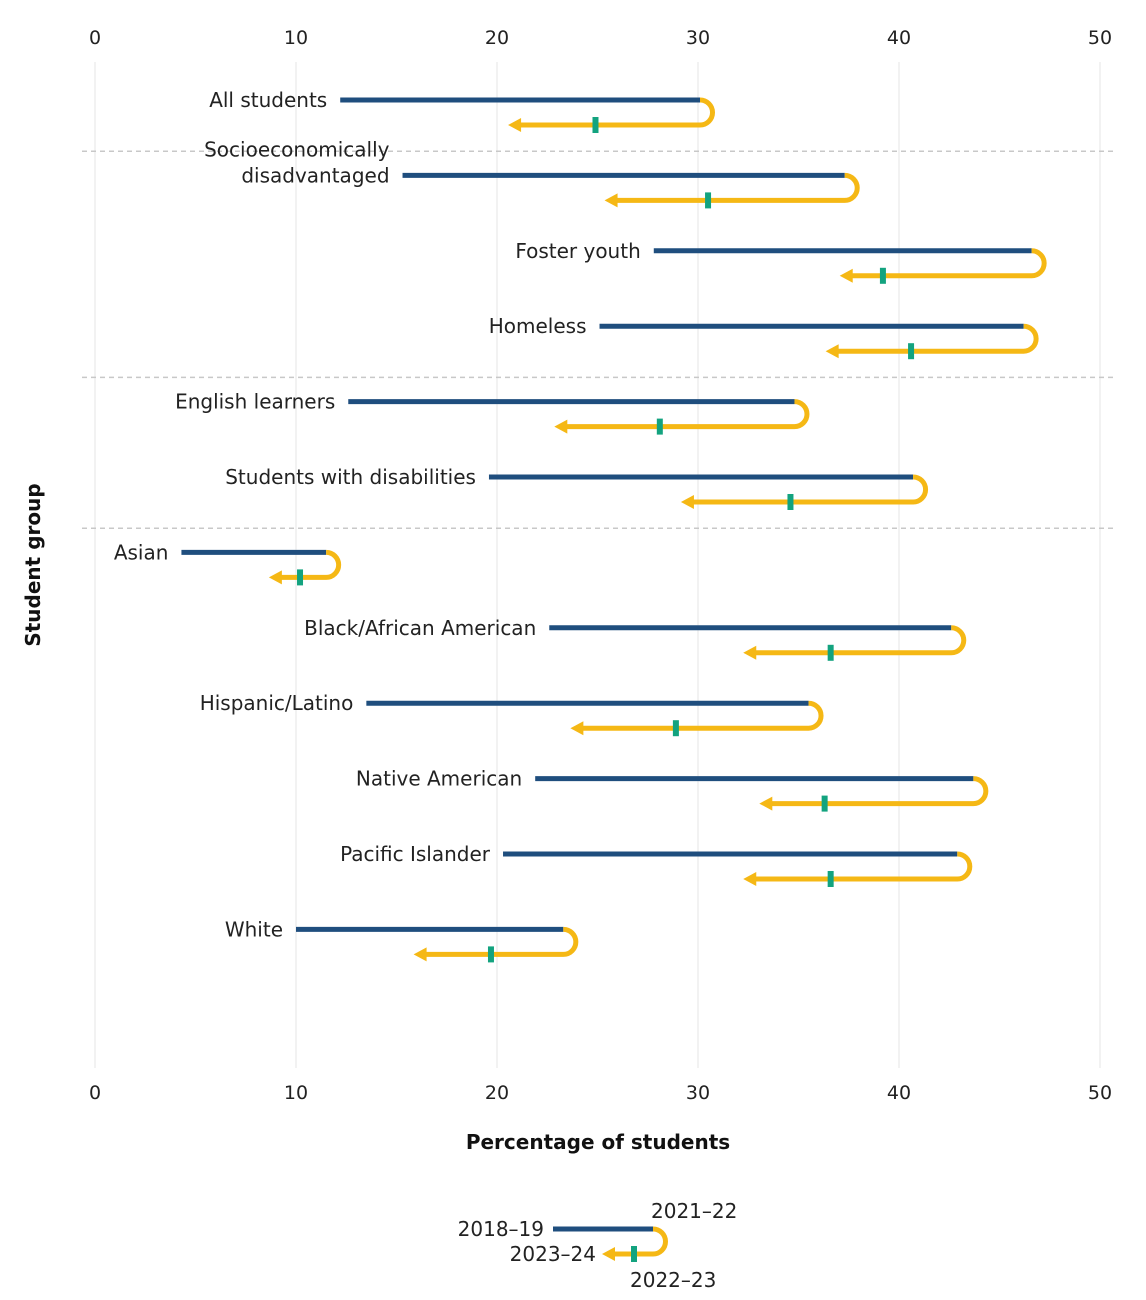  Describe the element at coordinates (512, 714) in the screenshot. I see `row-hispanic-latino: Hispanic/Latino` at that location.